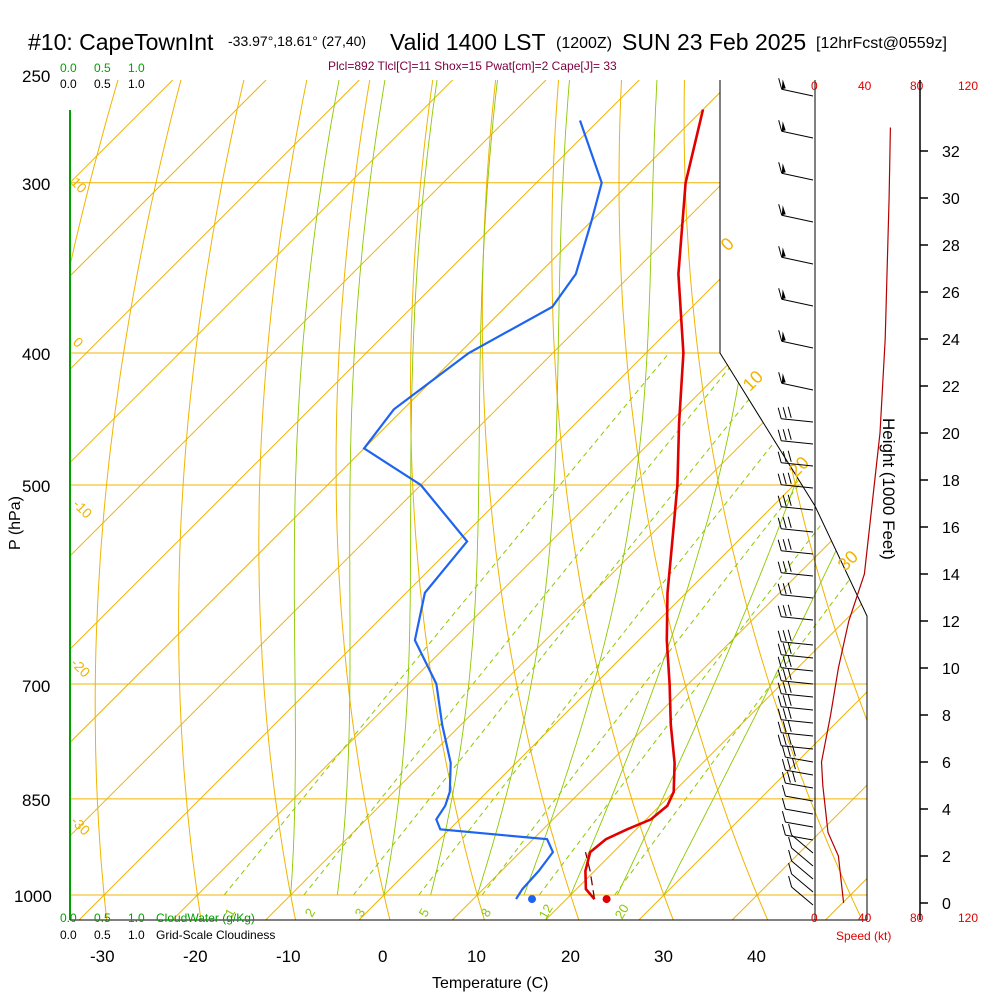 The height and width of the screenshot is (1000, 1000). What do you see at coordinates (468, 42) in the screenshot?
I see `valid-time: Valid 1400 LST` at bounding box center [468, 42].